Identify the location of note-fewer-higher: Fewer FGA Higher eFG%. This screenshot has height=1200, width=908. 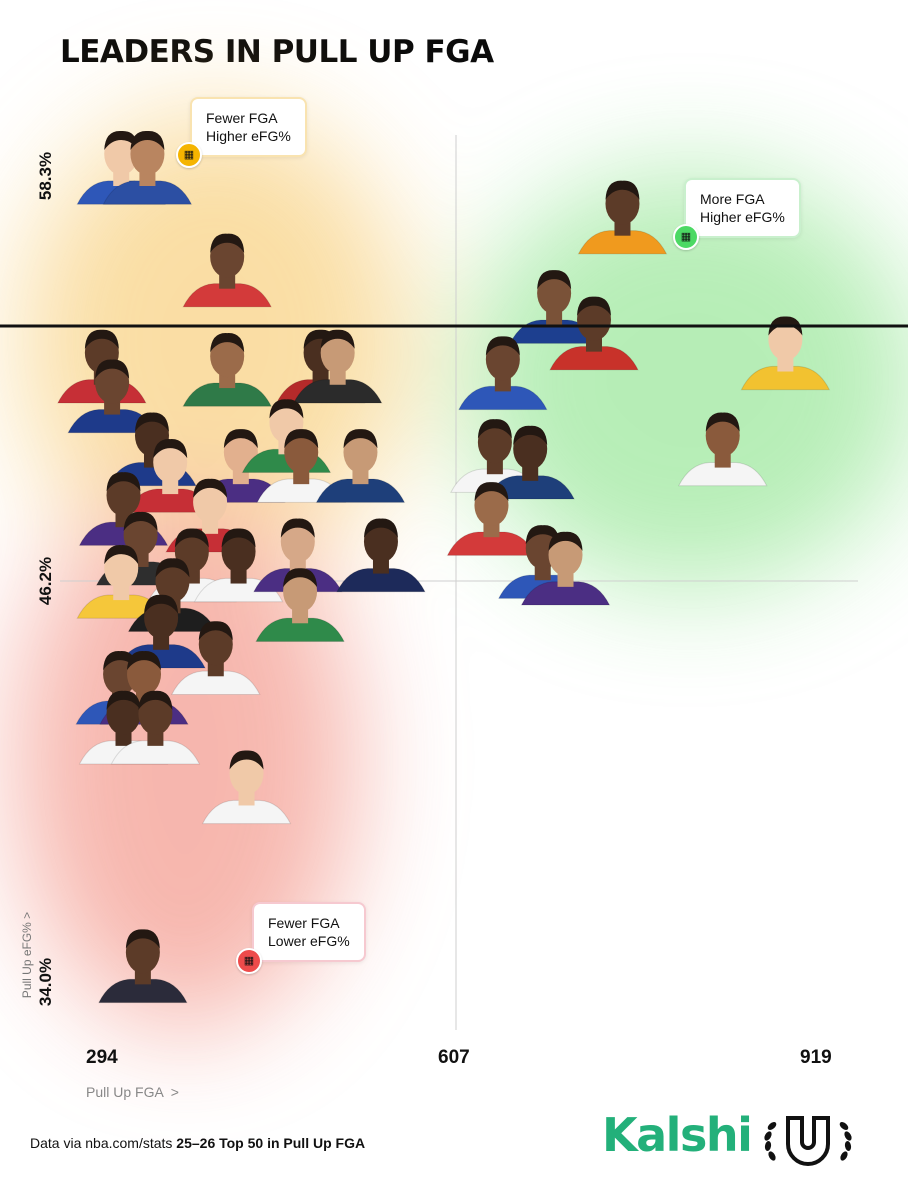
(248, 127).